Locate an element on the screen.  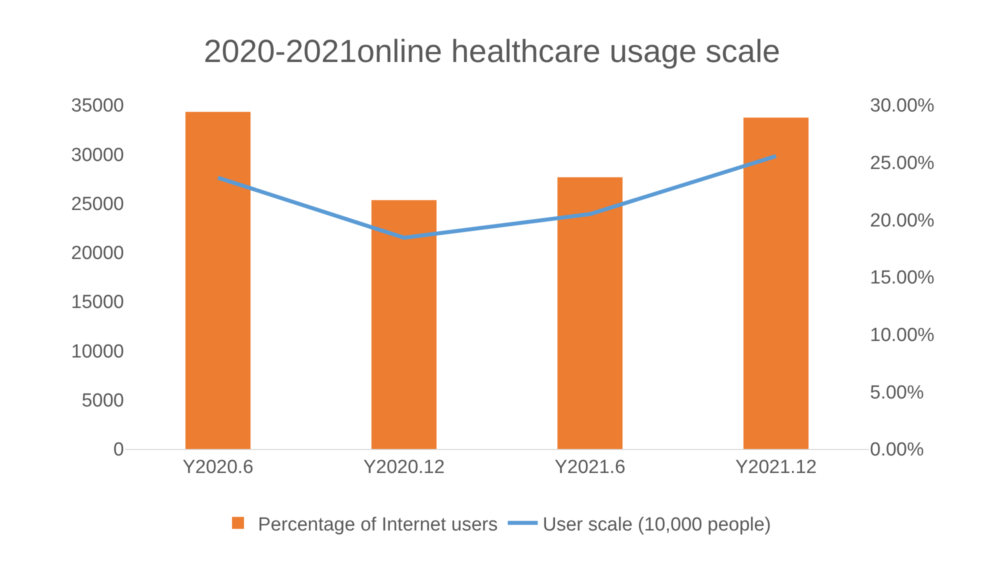
legend-label: User scale (10,000 people) is located at coordinates (656, 525).